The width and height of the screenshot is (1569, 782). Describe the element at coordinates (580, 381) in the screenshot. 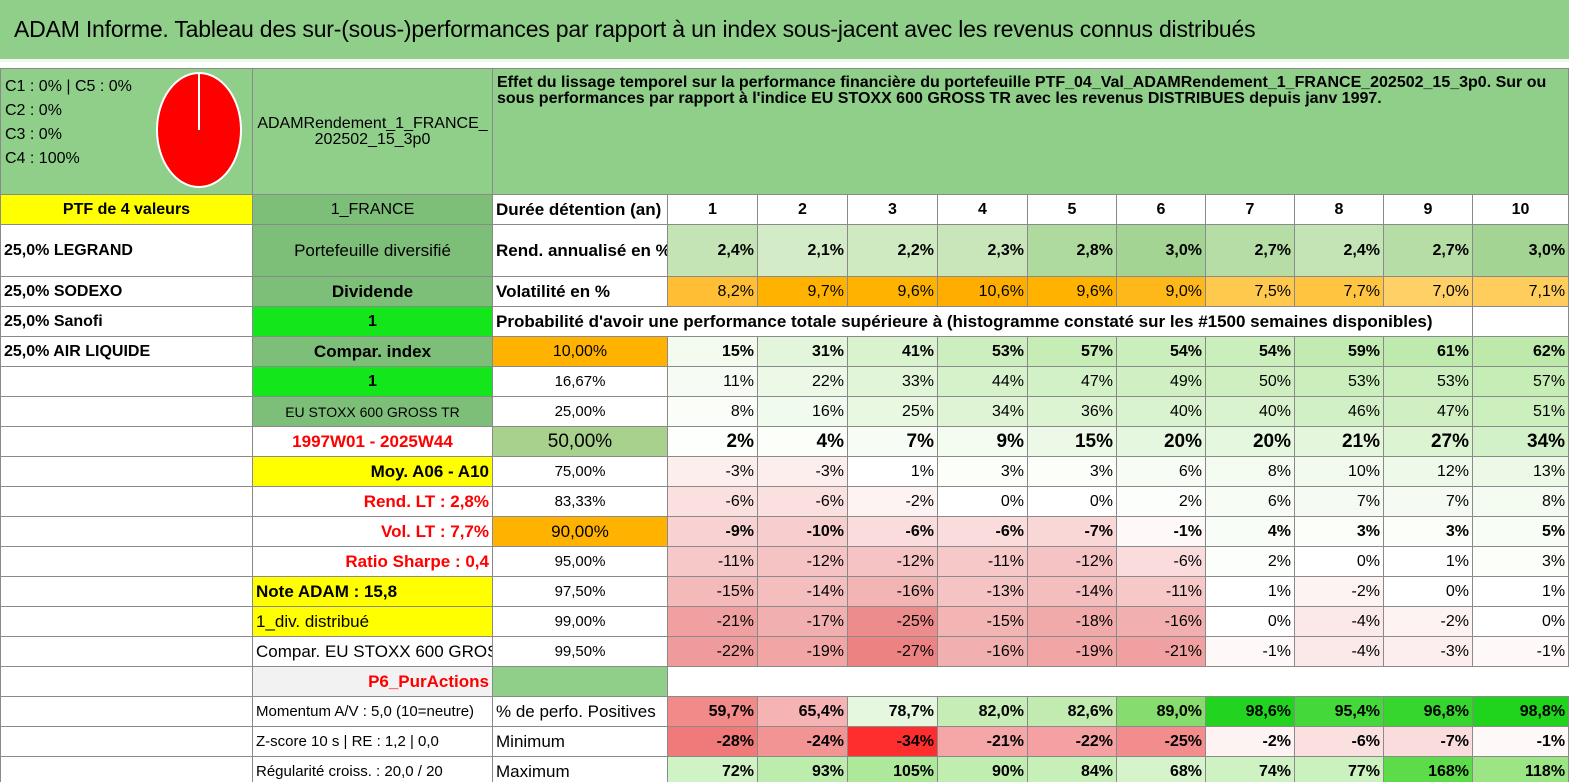

I see `prob-threshold: 16,67%` at that location.